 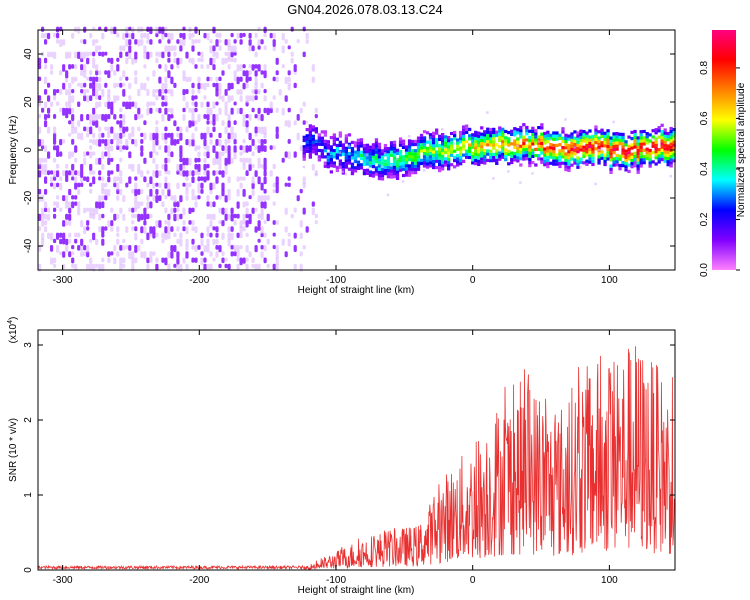 What do you see at coordinates (609, 580) in the screenshot?
I see `x-tick-label: 100` at bounding box center [609, 580].